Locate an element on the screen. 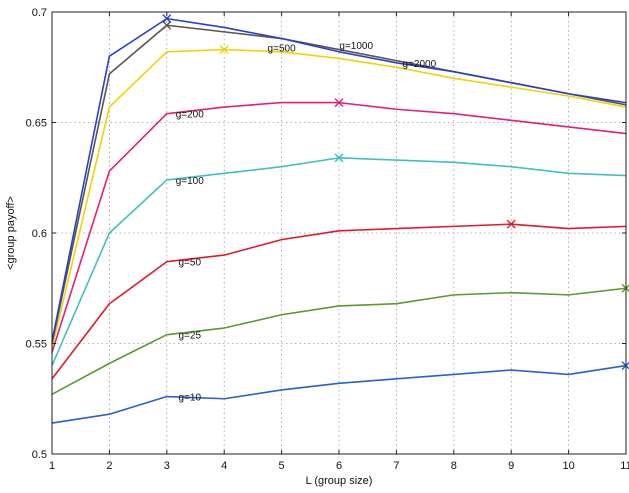 Image resolution: width=629 pixels, height=493 pixels. x-tick-label: 3 is located at coordinates (167, 466).